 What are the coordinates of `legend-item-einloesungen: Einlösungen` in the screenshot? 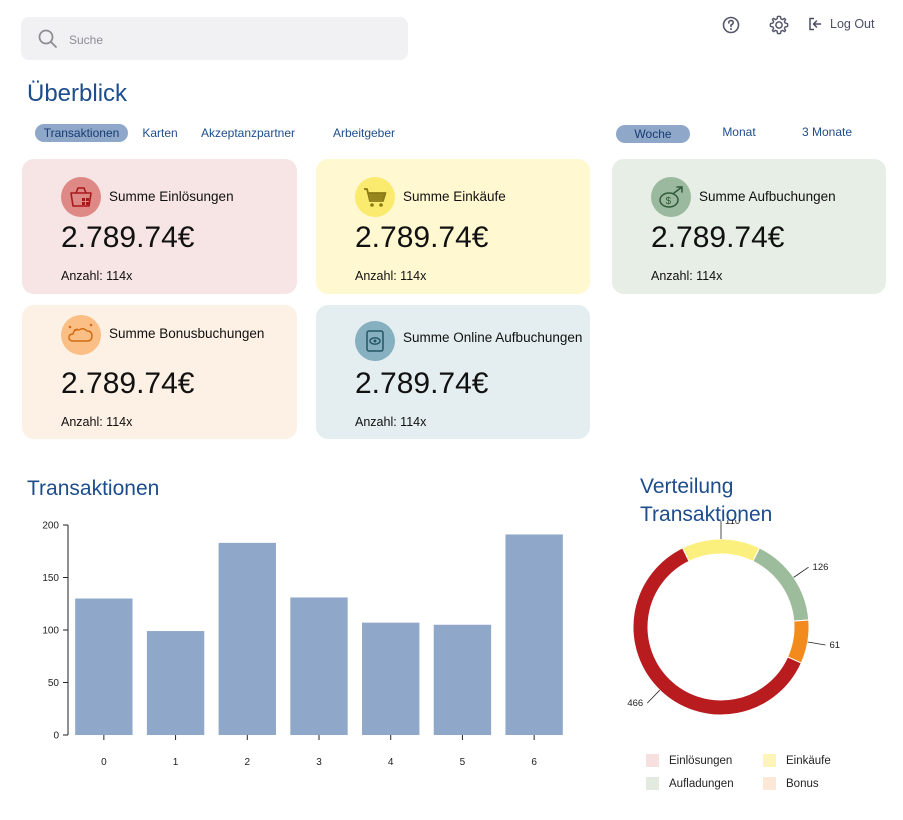 It's located at (689, 760).